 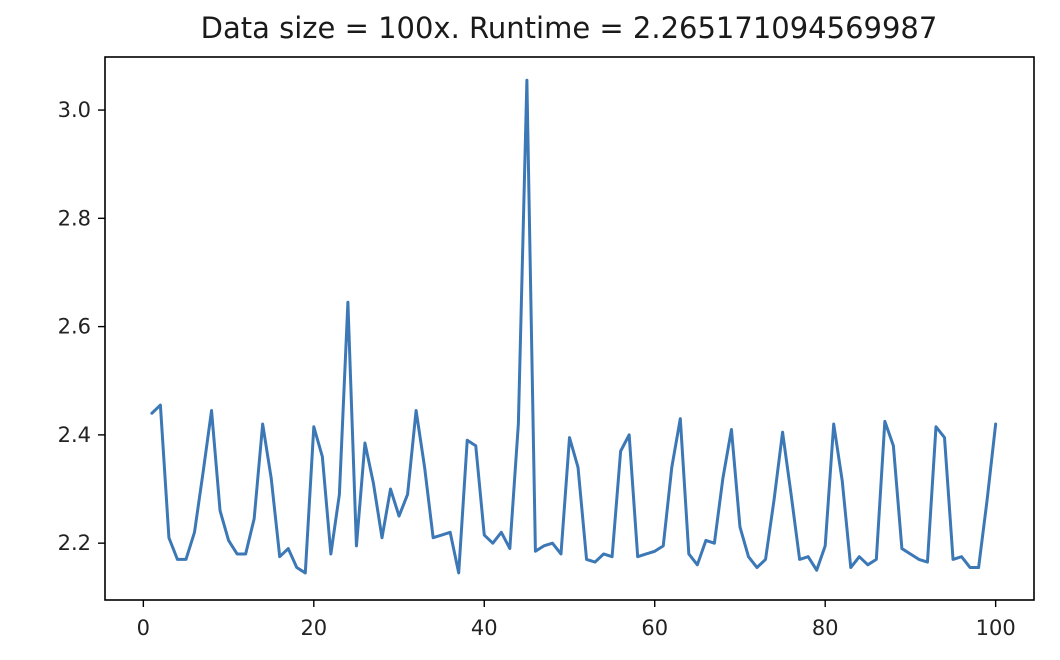 What do you see at coordinates (74, 435) in the screenshot?
I see `y-tick-label: 2.4` at bounding box center [74, 435].